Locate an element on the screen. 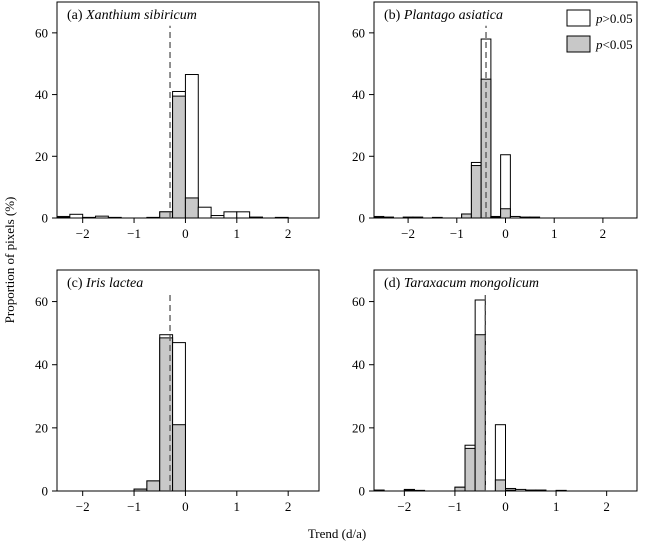  panel-label: (c) is located at coordinates (76, 283).